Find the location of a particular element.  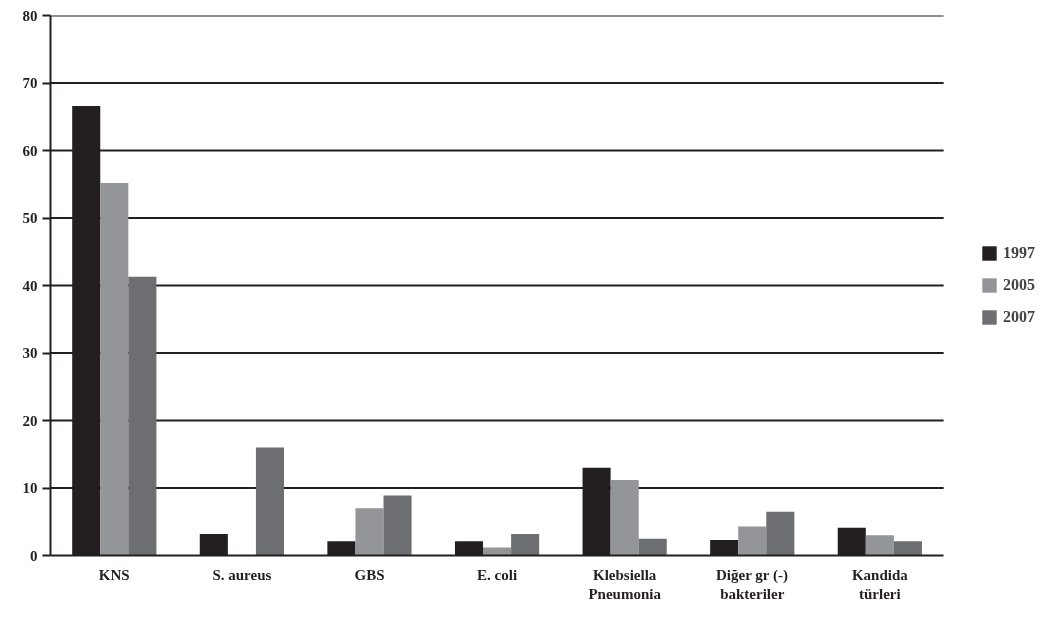

y-tick-label: 20 is located at coordinates (30, 420).